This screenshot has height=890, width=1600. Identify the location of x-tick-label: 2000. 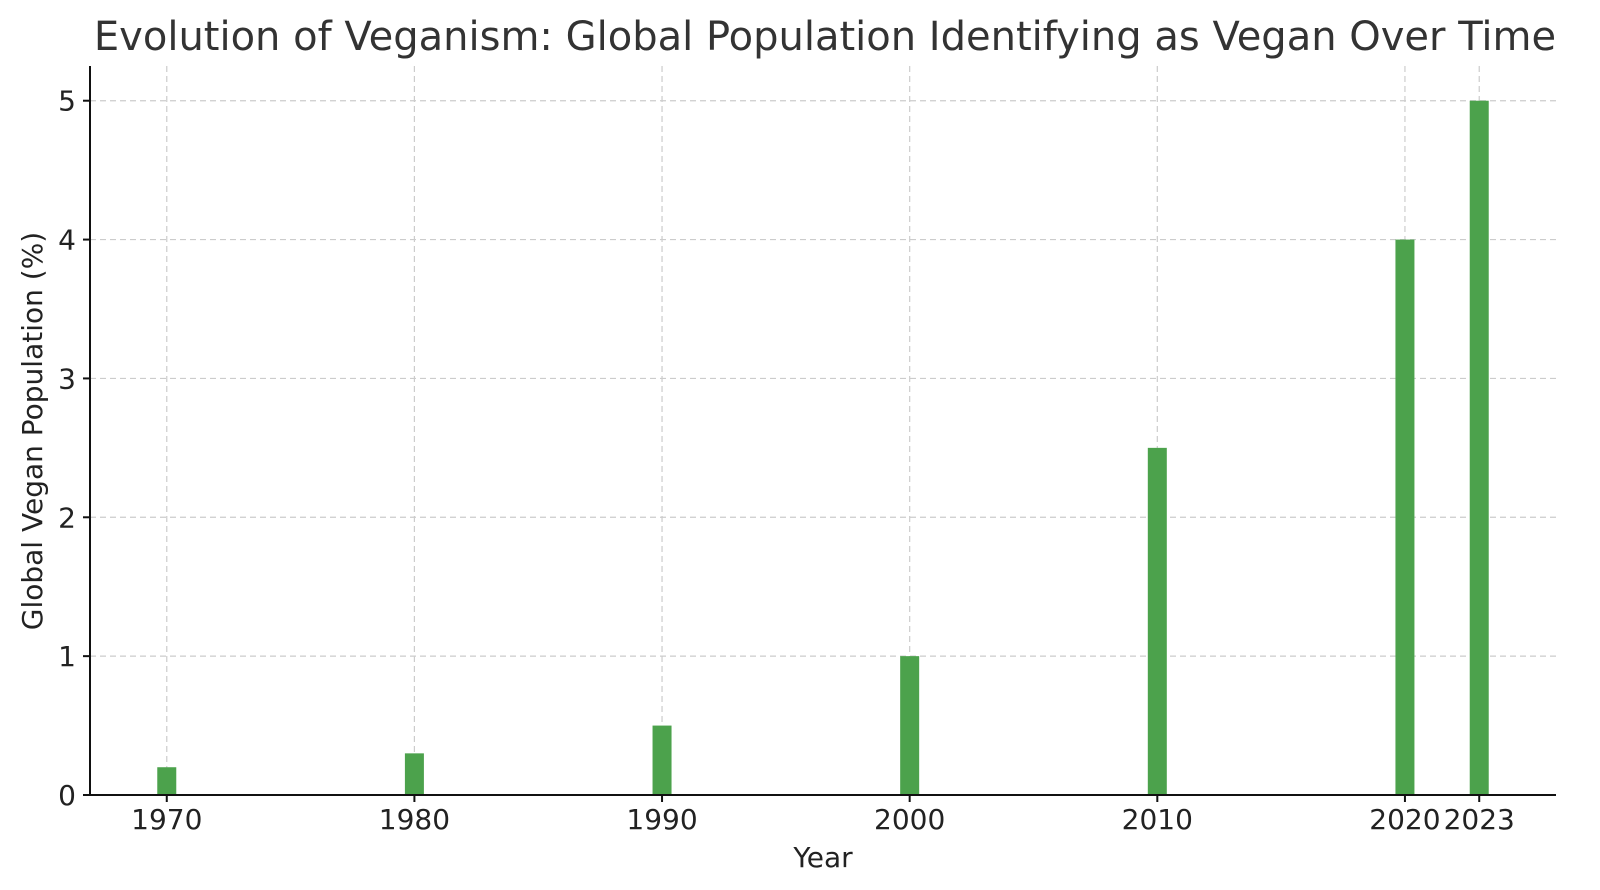
(909, 819).